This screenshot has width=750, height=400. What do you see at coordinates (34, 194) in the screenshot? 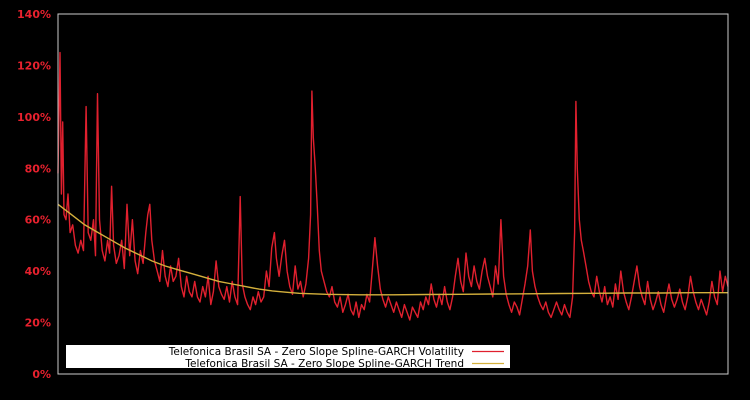
I see `y-axis-ticks: 0% 20% 40% 60% 80% 100% 120% 140%` at bounding box center [34, 194].